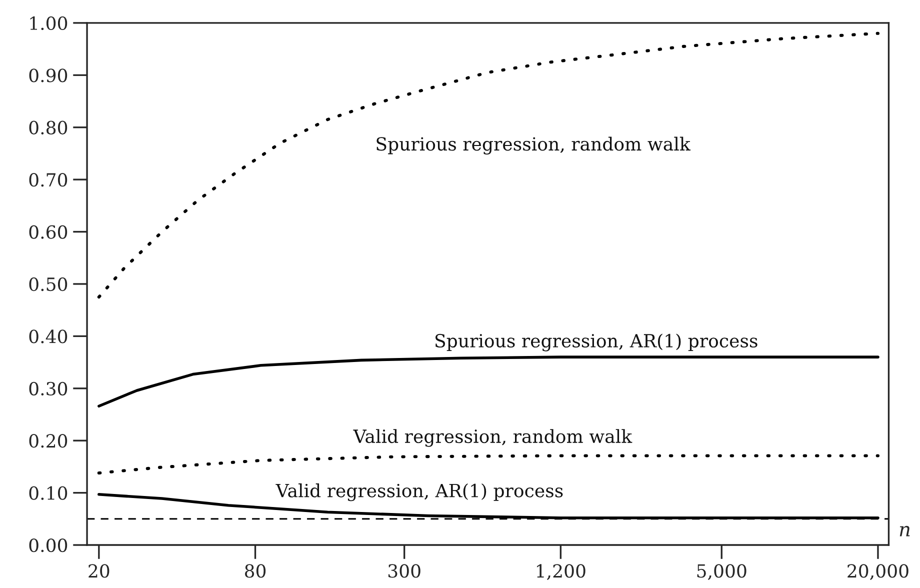 The image size is (920, 588). I want to click on y-tick-label: 0.70, so click(48, 180).